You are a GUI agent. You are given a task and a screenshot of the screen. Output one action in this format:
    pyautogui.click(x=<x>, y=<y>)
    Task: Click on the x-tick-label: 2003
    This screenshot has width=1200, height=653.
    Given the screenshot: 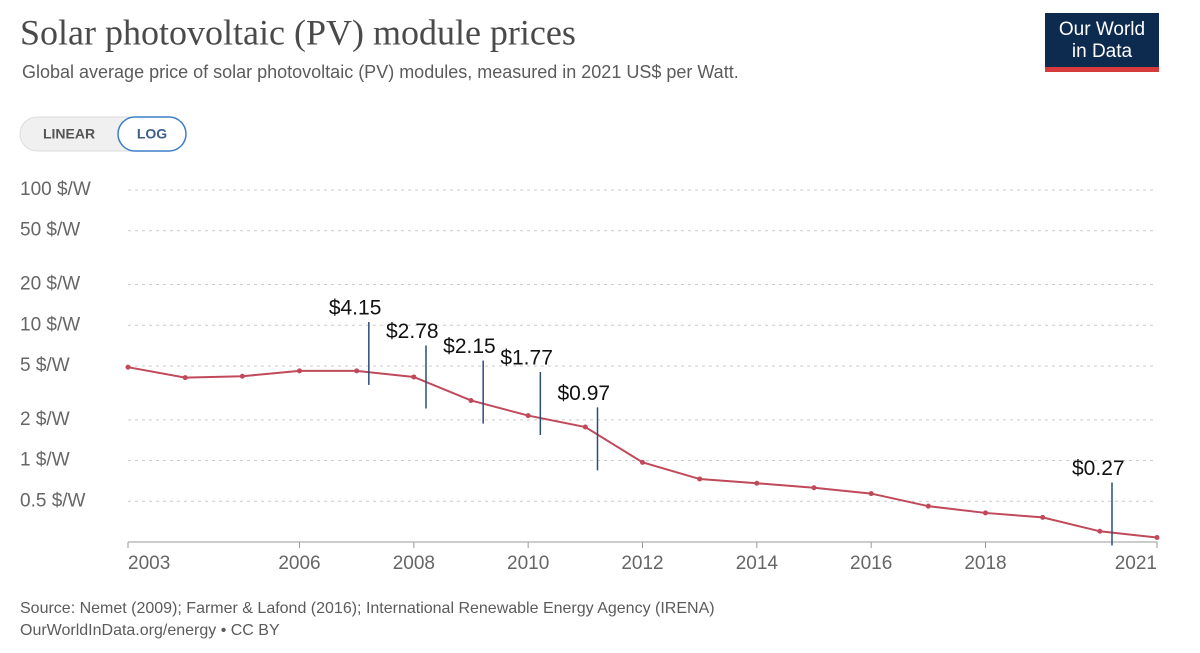 What is the action you would take?
    pyautogui.click(x=149, y=563)
    